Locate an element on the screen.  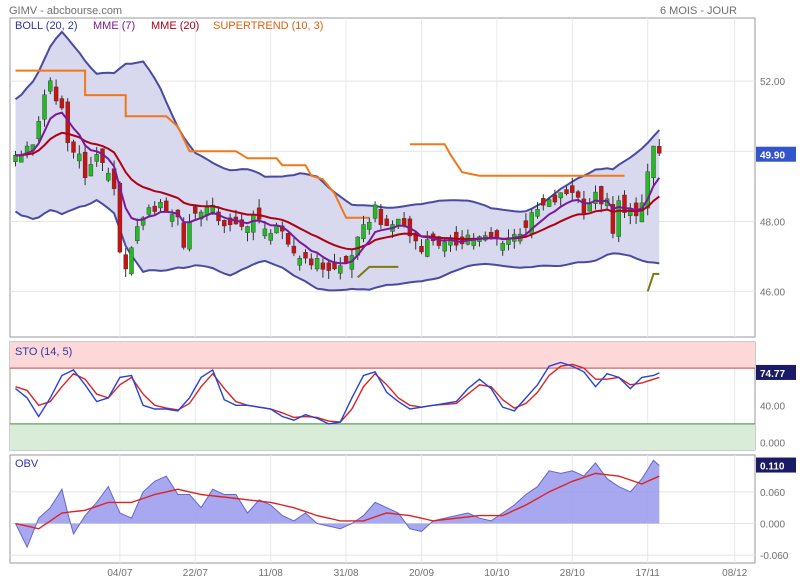
x-axis-label: 08/12 is located at coordinates (734, 573).